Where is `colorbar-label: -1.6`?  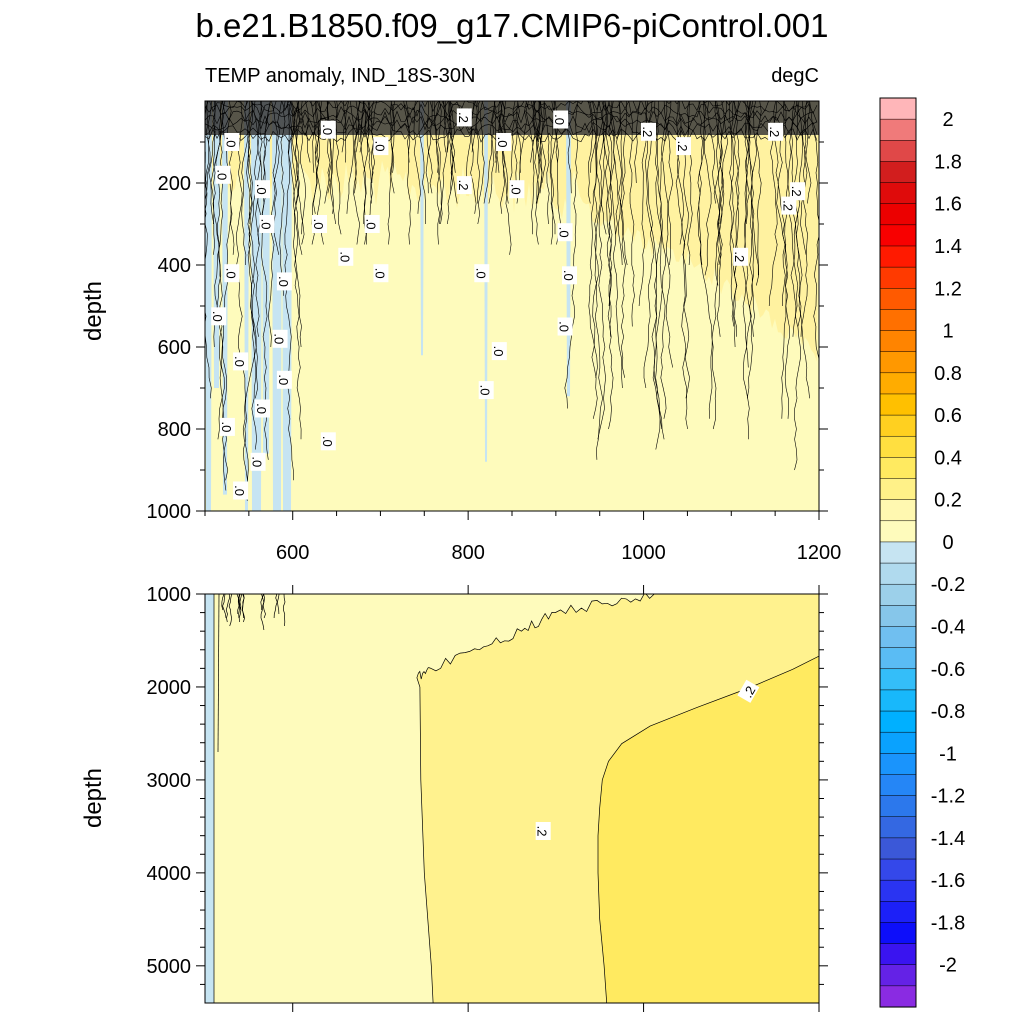 colorbar-label: -1.6 is located at coordinates (948, 881).